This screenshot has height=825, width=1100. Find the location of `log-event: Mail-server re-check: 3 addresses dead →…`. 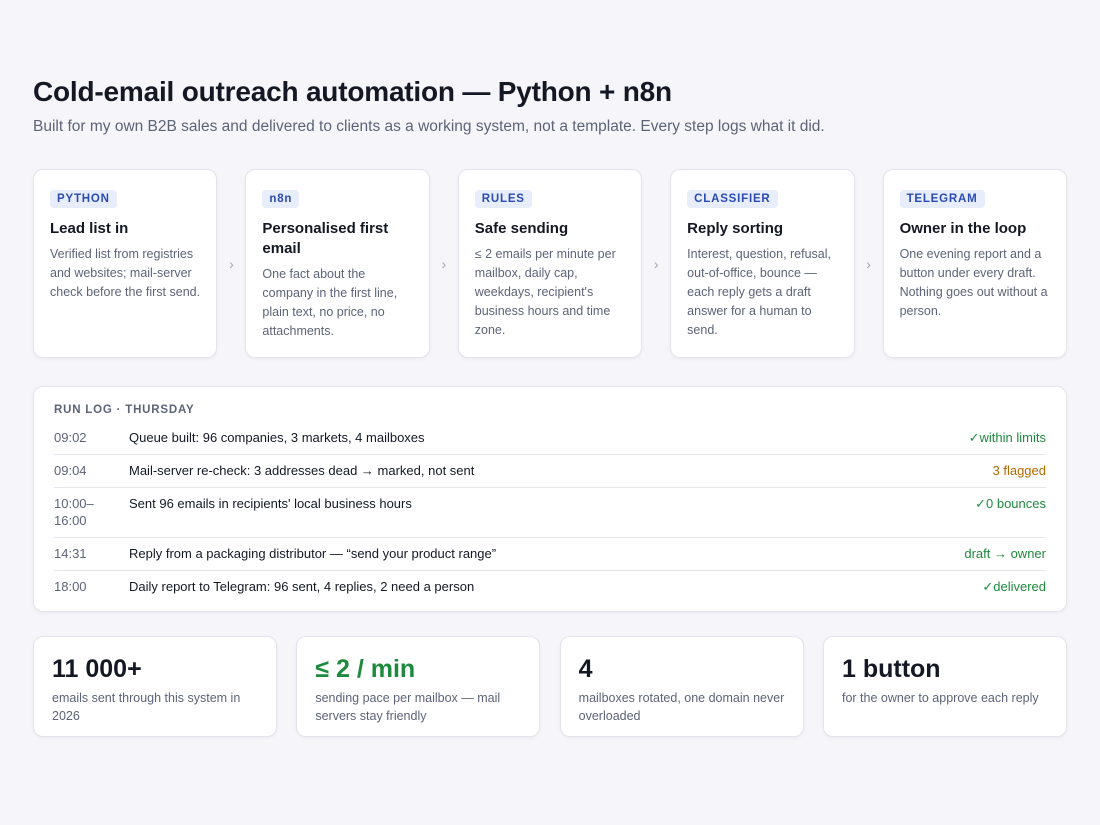

log-event: Mail-server re-check: 3 addresses dead →… is located at coordinates (302, 470).